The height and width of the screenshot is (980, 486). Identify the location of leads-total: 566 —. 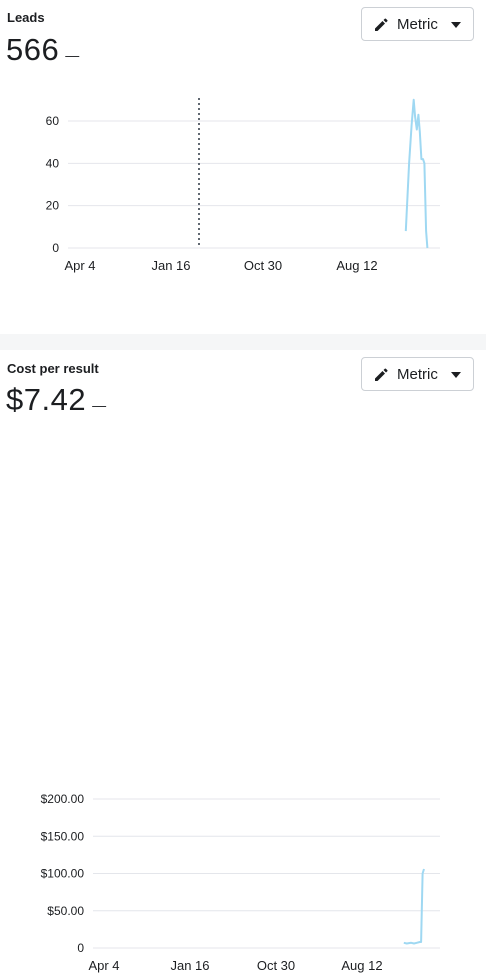
(43, 50).